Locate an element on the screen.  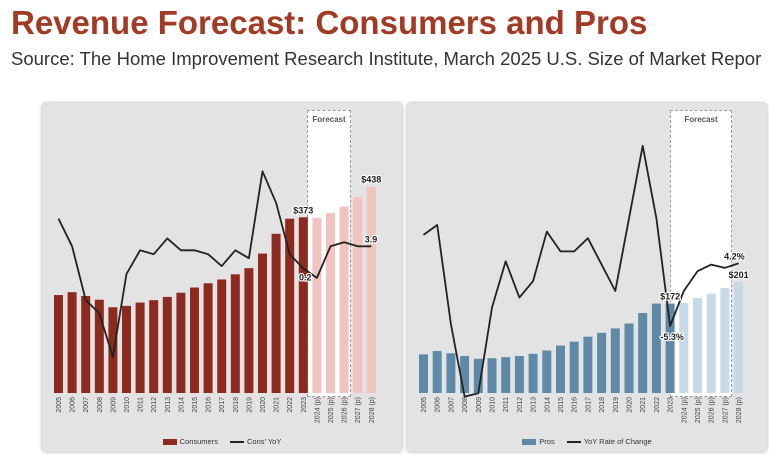
legend-item-bars: Consumers is located at coordinates (190, 441).